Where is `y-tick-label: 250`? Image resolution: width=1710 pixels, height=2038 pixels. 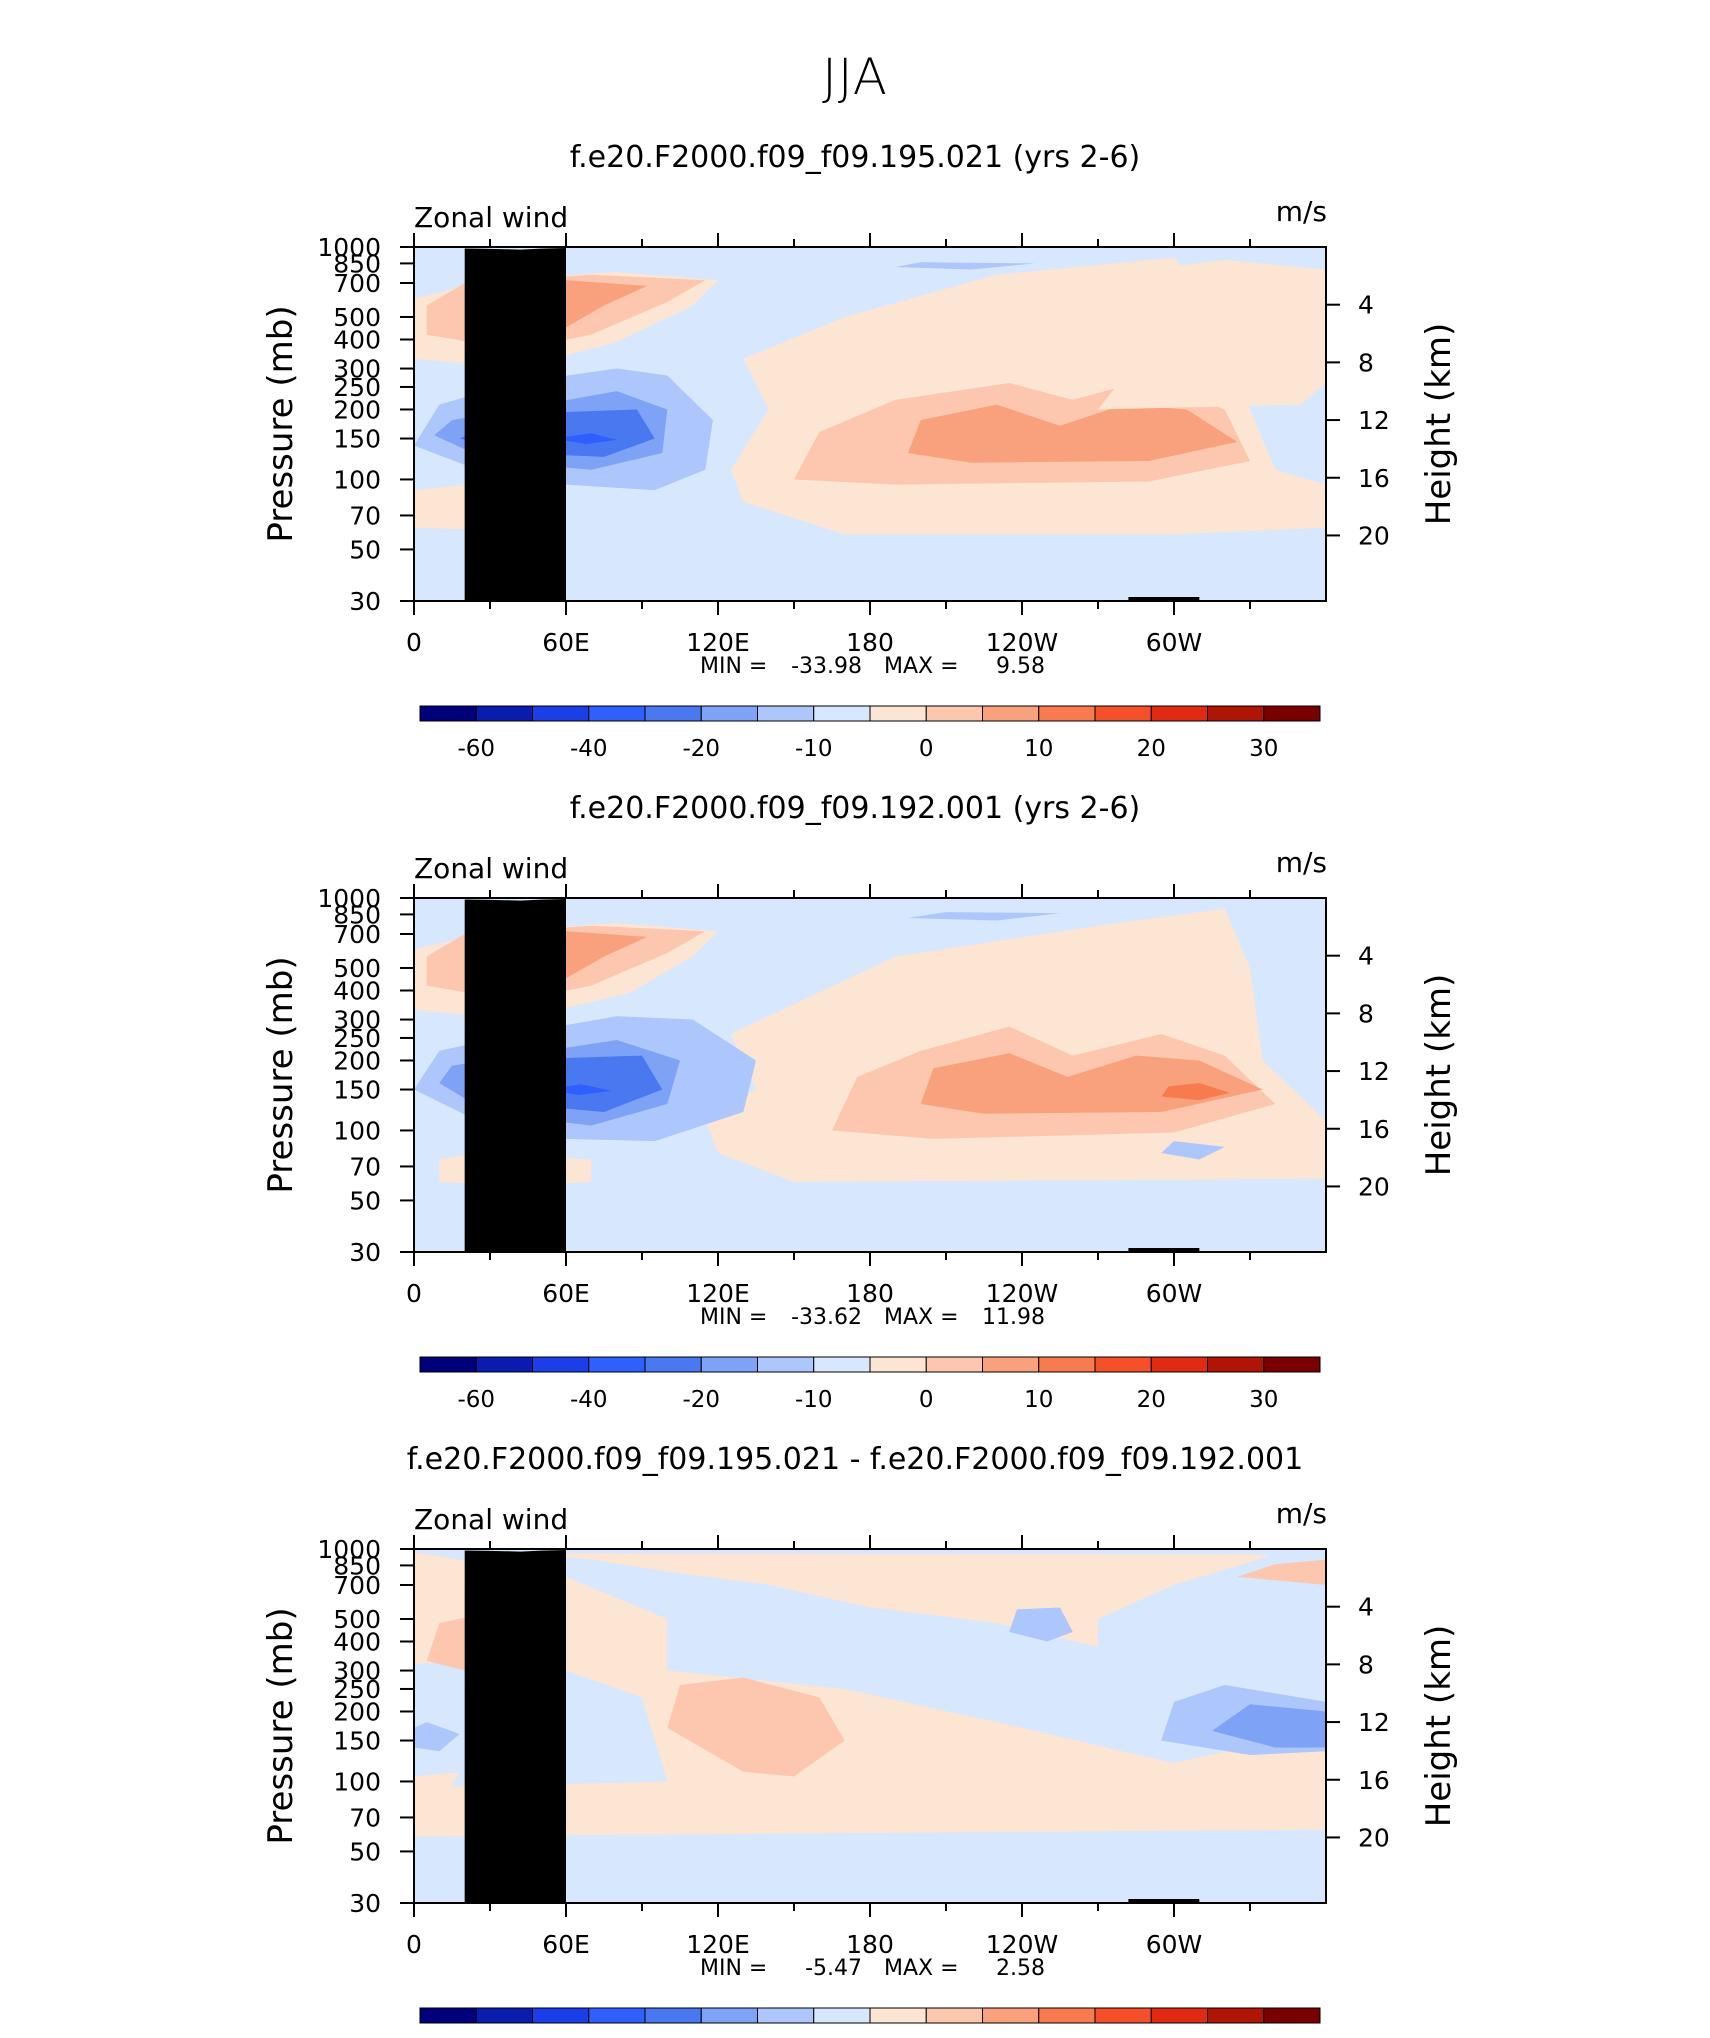 y-tick-label: 250 is located at coordinates (357, 387).